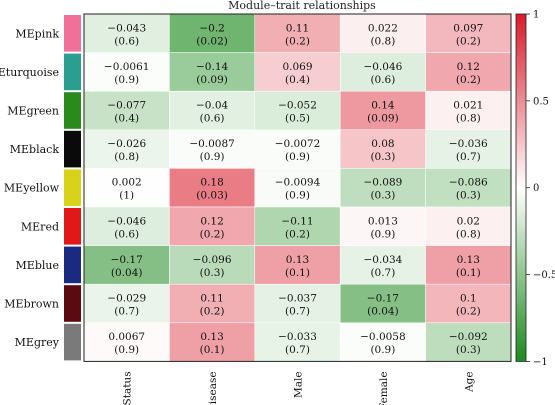 Image resolution: width=555 pixels, height=405 pixels. Describe the element at coordinates (127, 67) in the screenshot. I see `cell-correlation-label: −0.0061` at that location.